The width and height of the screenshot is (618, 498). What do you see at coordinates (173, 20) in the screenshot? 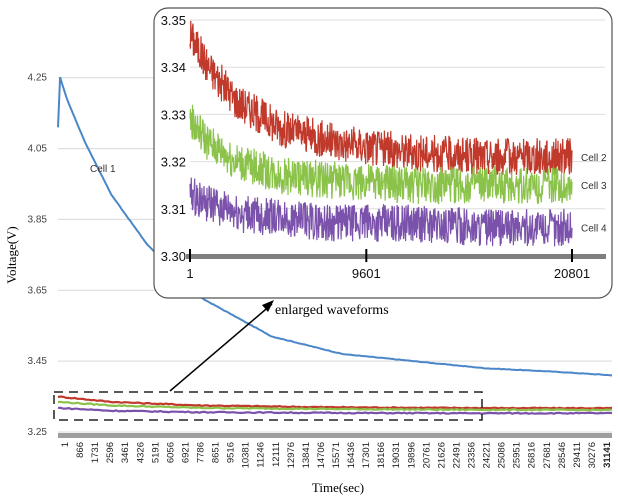
I see `inset-y-tick: 3.35` at bounding box center [173, 20].